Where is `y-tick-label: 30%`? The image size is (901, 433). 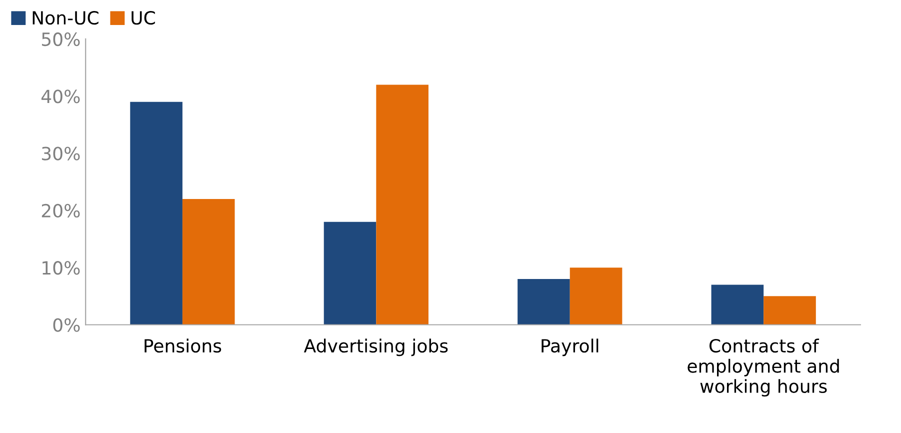 y-tick-label: 30% is located at coordinates (61, 153).